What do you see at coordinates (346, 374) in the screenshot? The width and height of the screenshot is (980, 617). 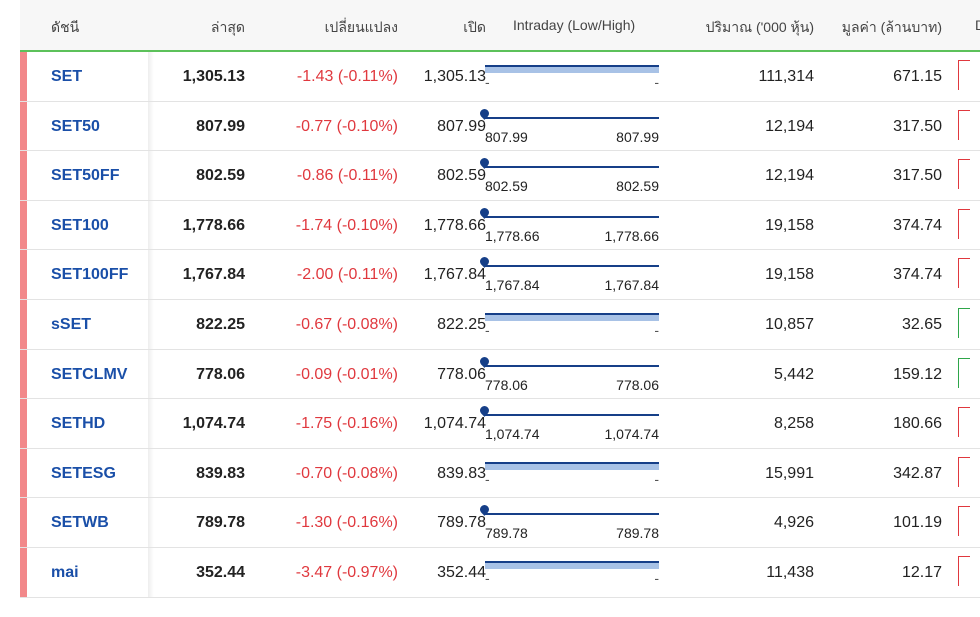 I see `price-change: -0.09 (-0.01%)` at bounding box center [346, 374].